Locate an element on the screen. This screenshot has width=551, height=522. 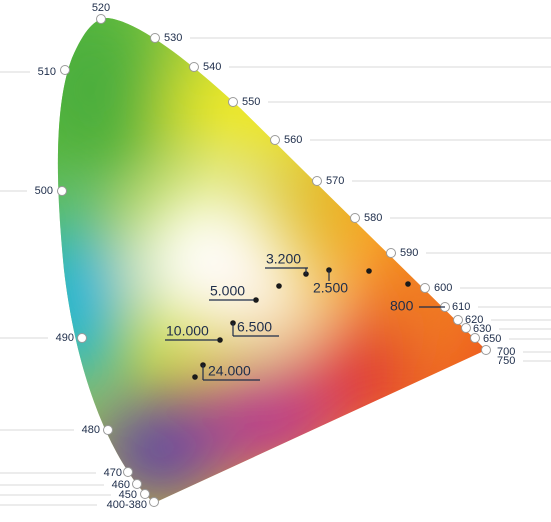
temperature-markers: 3.200 2.500 5.000 6.500 10.000 24.000 800 is located at coordinates (305, 316).